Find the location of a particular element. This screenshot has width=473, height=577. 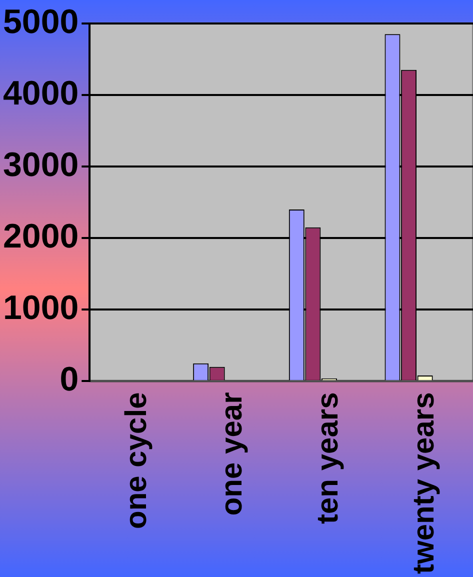

y-tick-label: 4000 is located at coordinates (40, 93).